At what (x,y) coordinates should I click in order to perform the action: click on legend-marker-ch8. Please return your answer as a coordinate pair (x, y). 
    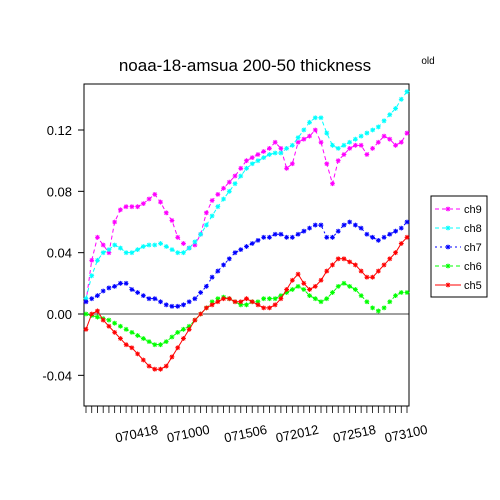
    Looking at the image, I should click on (448, 228).